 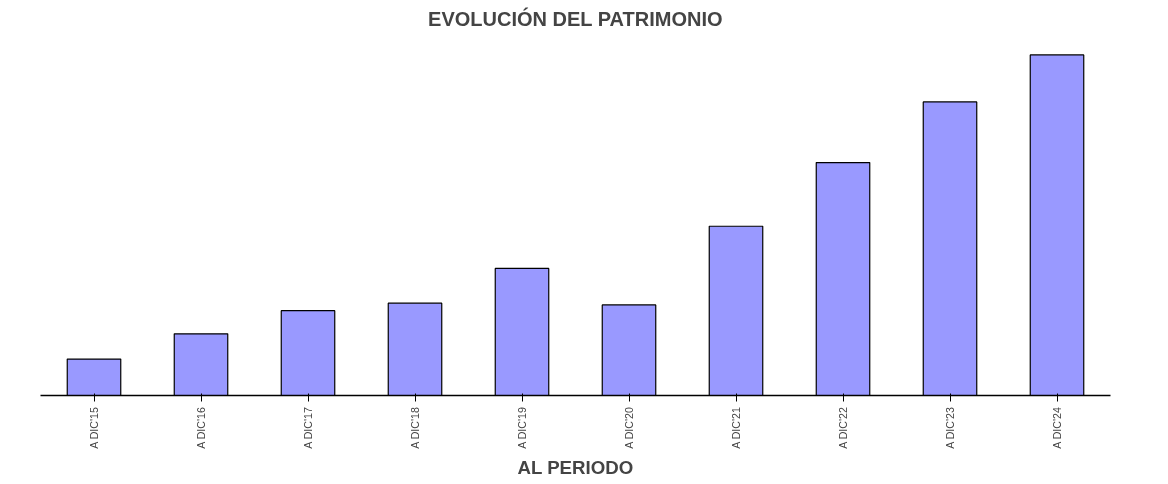 I want to click on x-tick-label: A DIC'24, so click(x=1057, y=428).